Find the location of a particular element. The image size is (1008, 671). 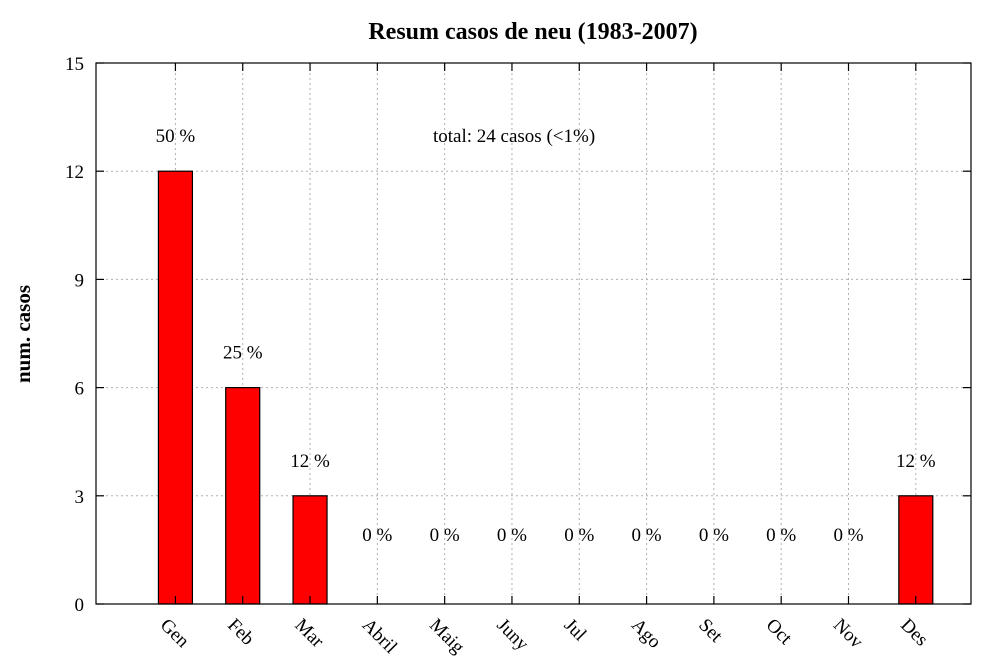

percent-label-gen: 50 % is located at coordinates (176, 136).